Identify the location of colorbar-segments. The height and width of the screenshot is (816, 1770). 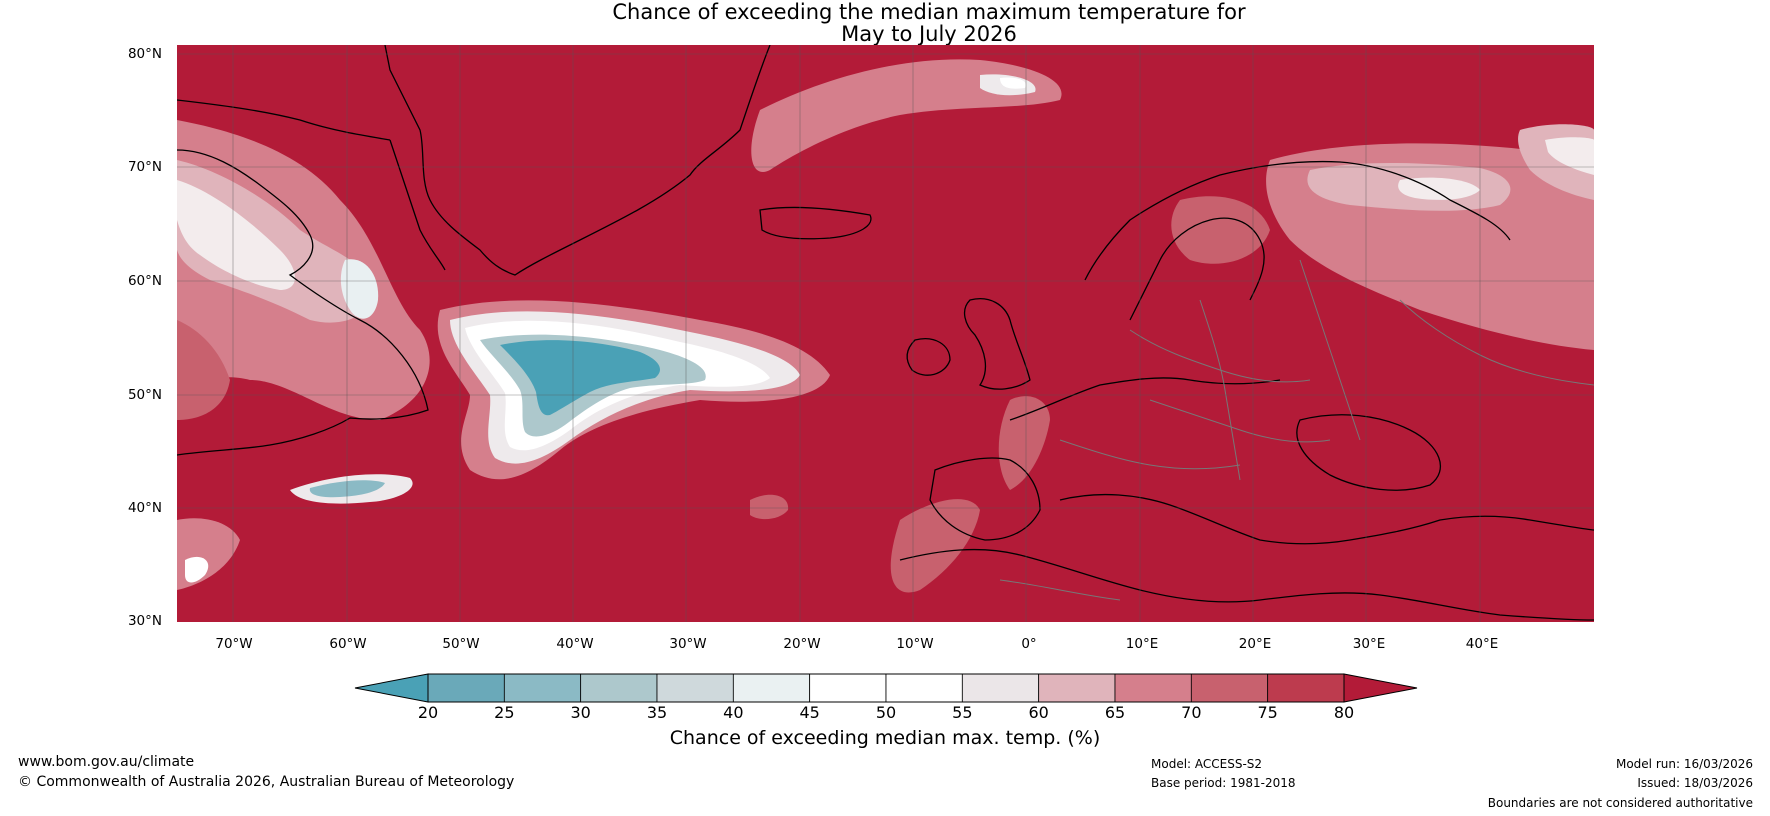
(886, 688).